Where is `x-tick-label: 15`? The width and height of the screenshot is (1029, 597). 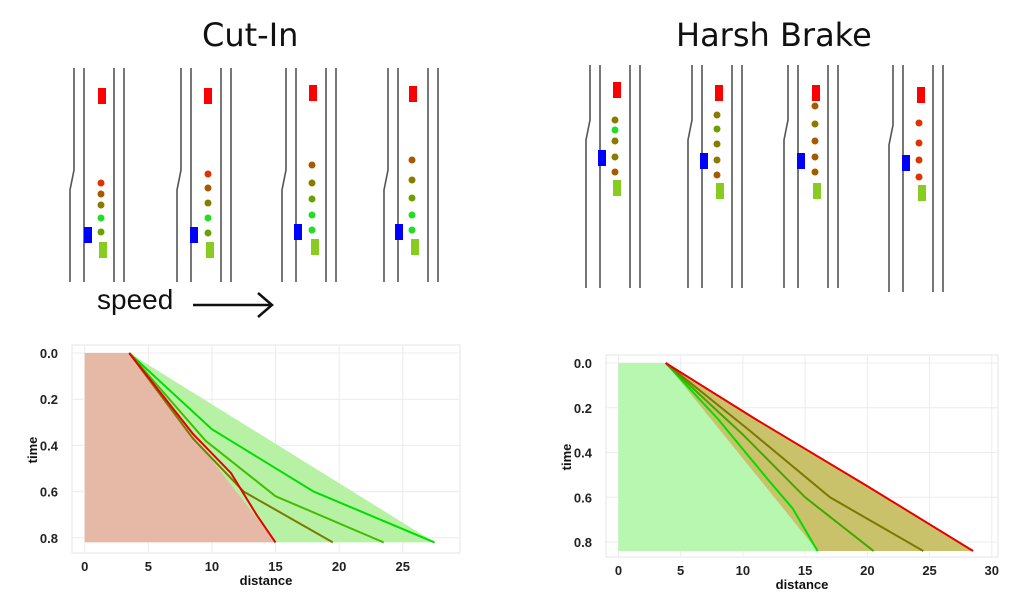 x-tick-label: 15 is located at coordinates (805, 570).